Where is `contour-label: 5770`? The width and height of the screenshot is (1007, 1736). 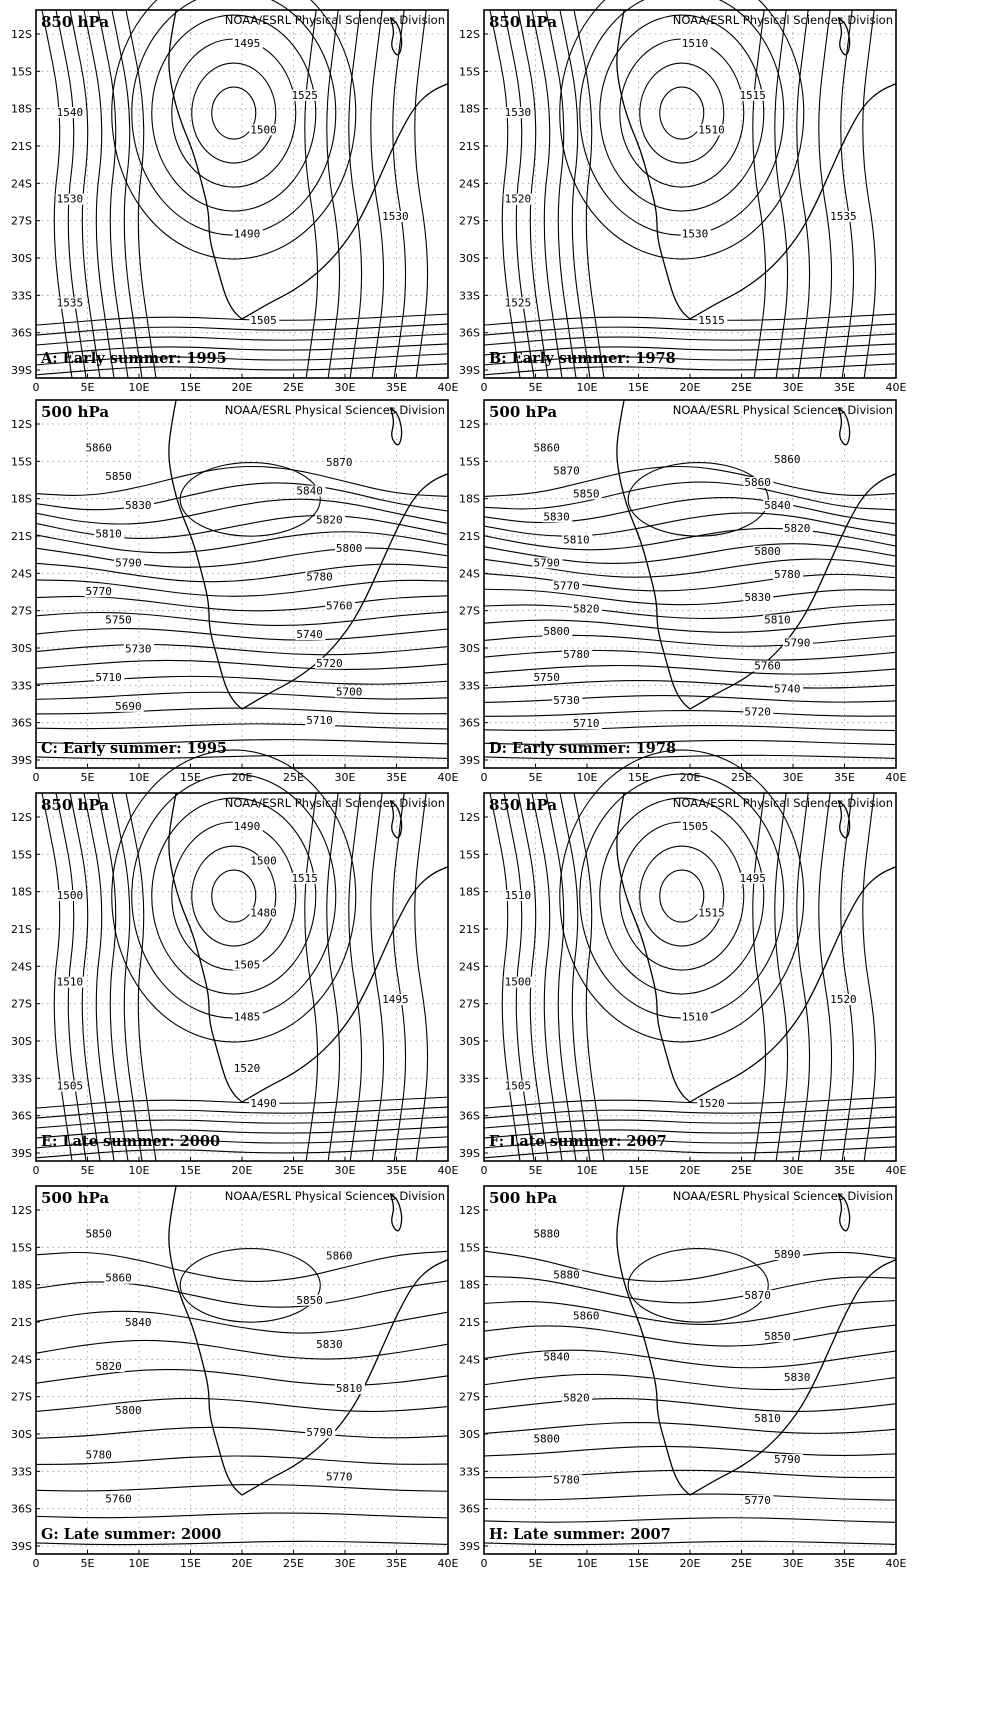
contour-label: 5770 is located at coordinates (566, 585).